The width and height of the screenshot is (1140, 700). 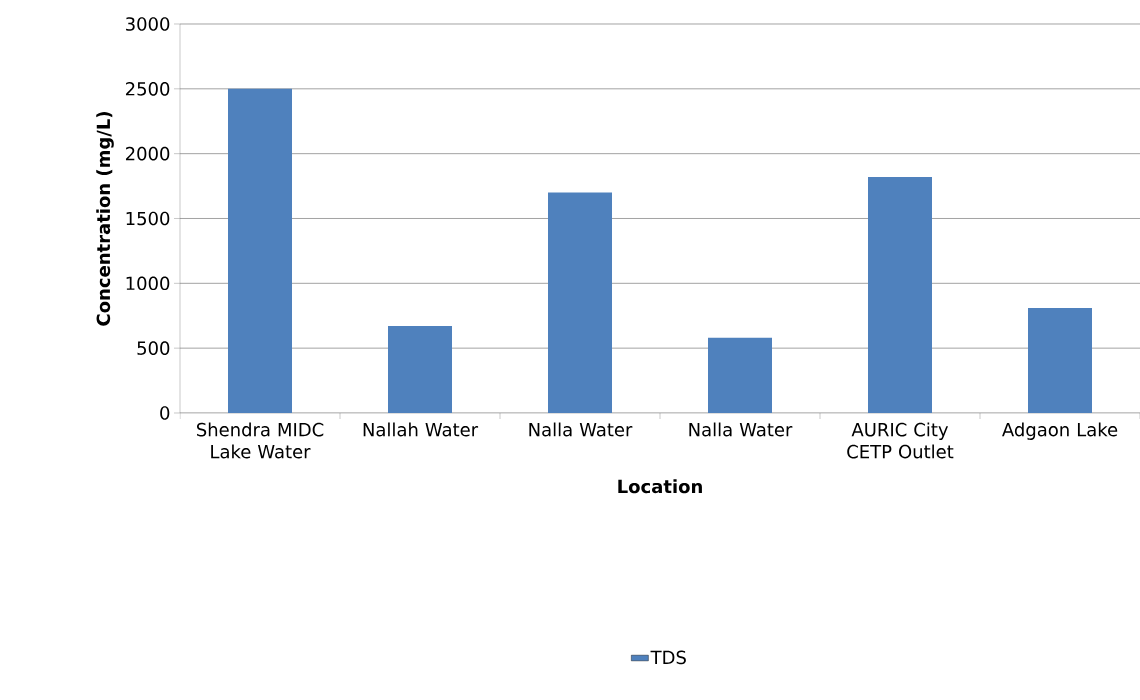 What do you see at coordinates (148, 283) in the screenshot?
I see `y-tick-label: 1000` at bounding box center [148, 283].